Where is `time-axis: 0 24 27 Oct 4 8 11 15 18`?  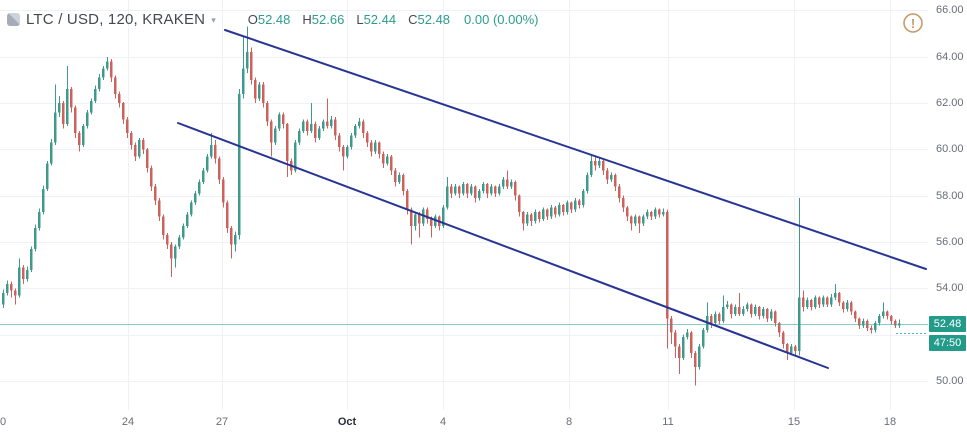 time-axis: 0 24 27 Oct 4 8 11 15 18 is located at coordinates (483, 423).